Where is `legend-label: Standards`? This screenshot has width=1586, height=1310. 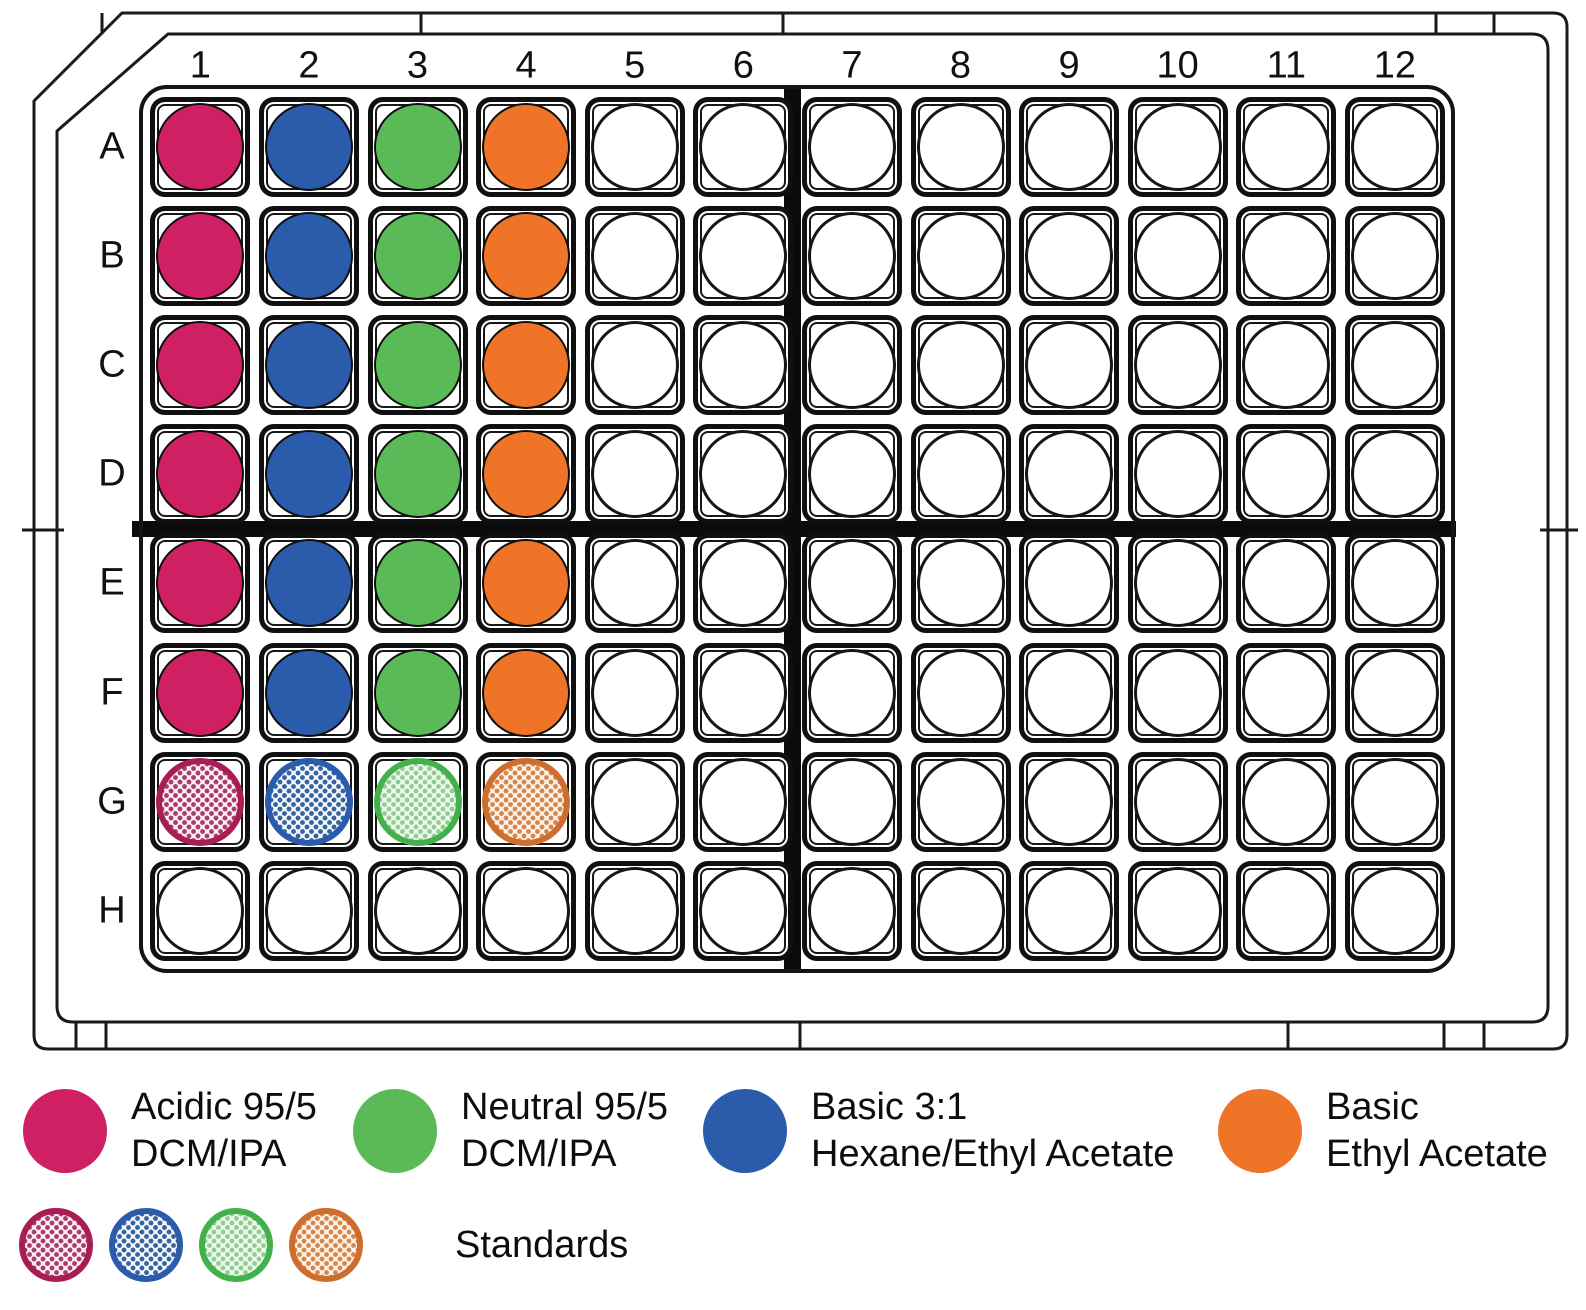
legend-label: Standards is located at coordinates (542, 1244).